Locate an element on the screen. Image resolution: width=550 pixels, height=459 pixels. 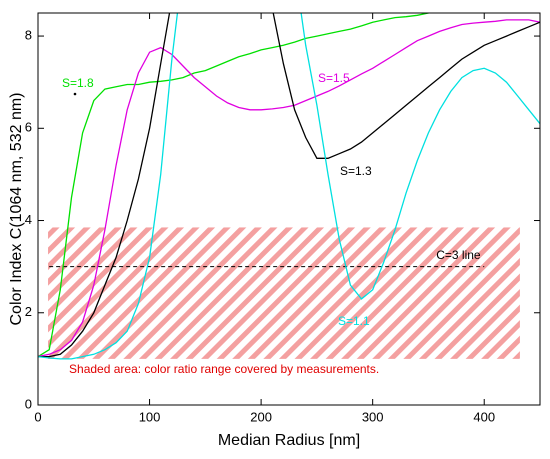
x-tick-label: 100 is located at coordinates (150, 416).